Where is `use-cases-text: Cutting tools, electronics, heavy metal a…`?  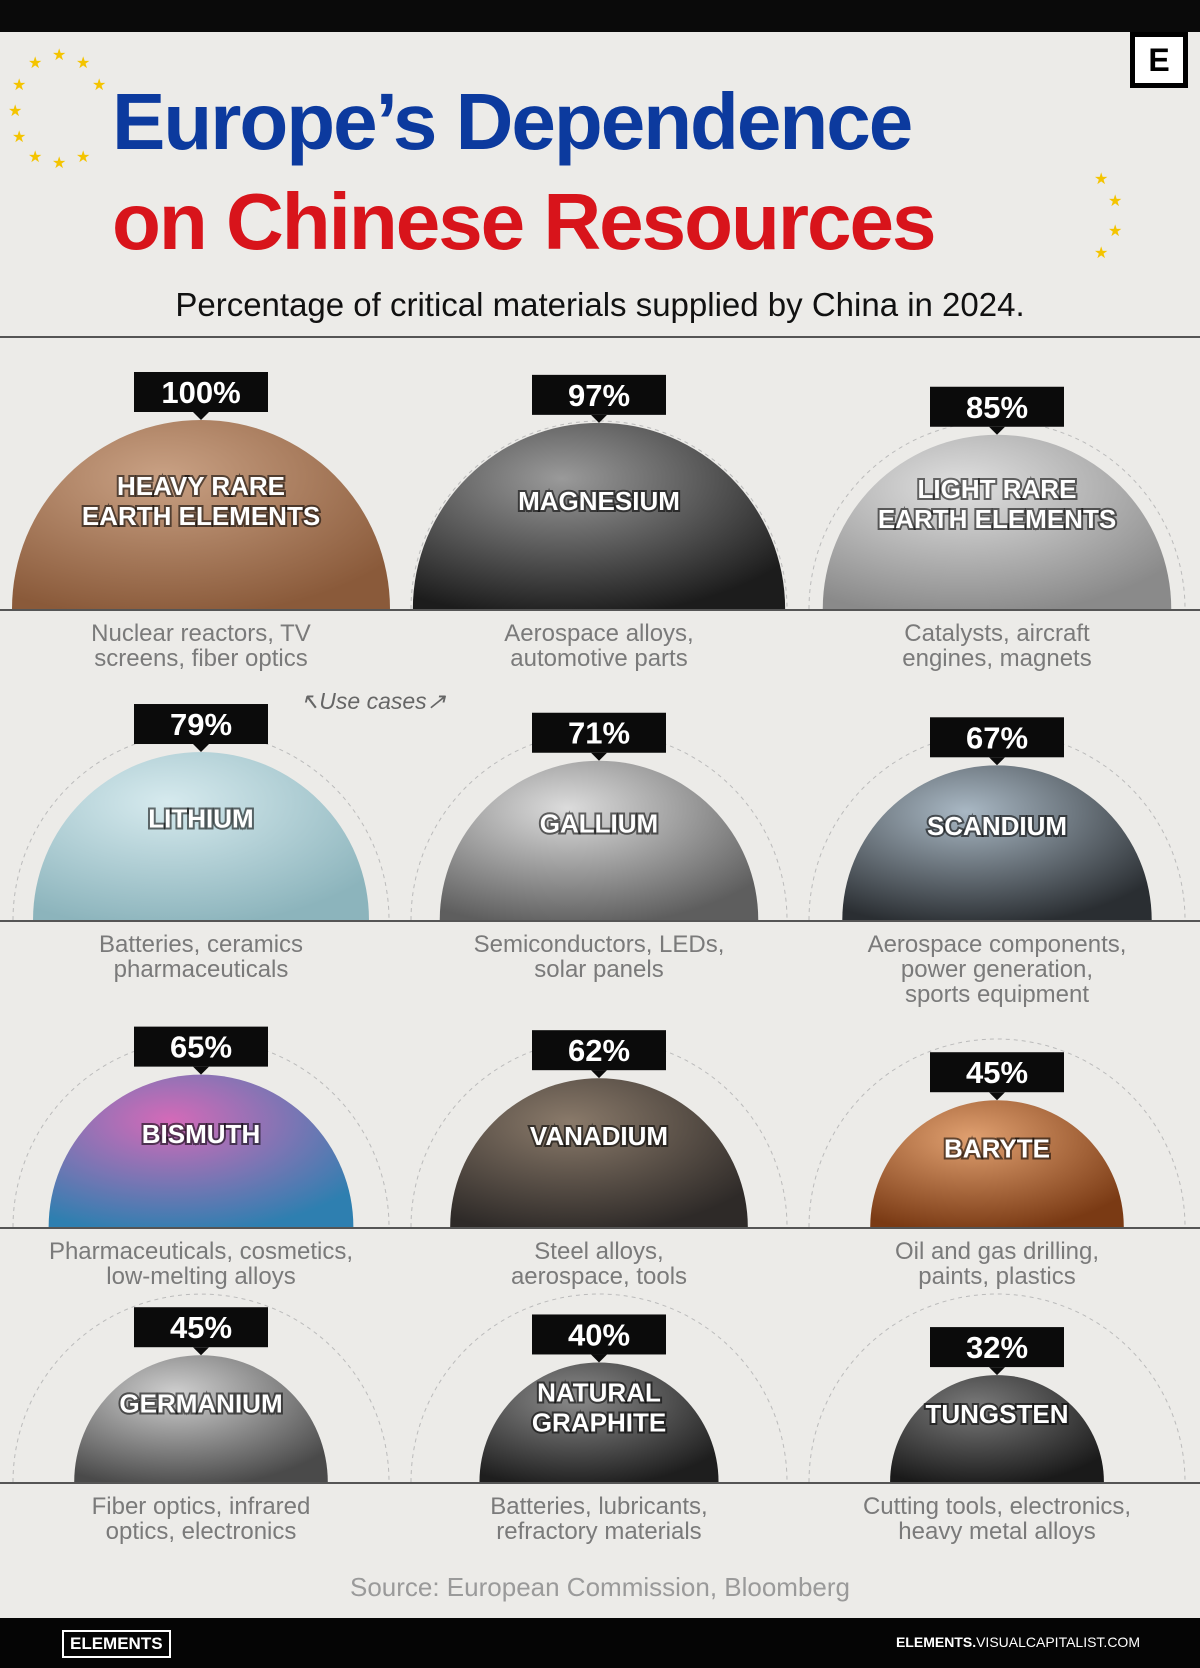
use-cases-text: Cutting tools, electronics, heavy metal a… is located at coordinates (997, 1519).